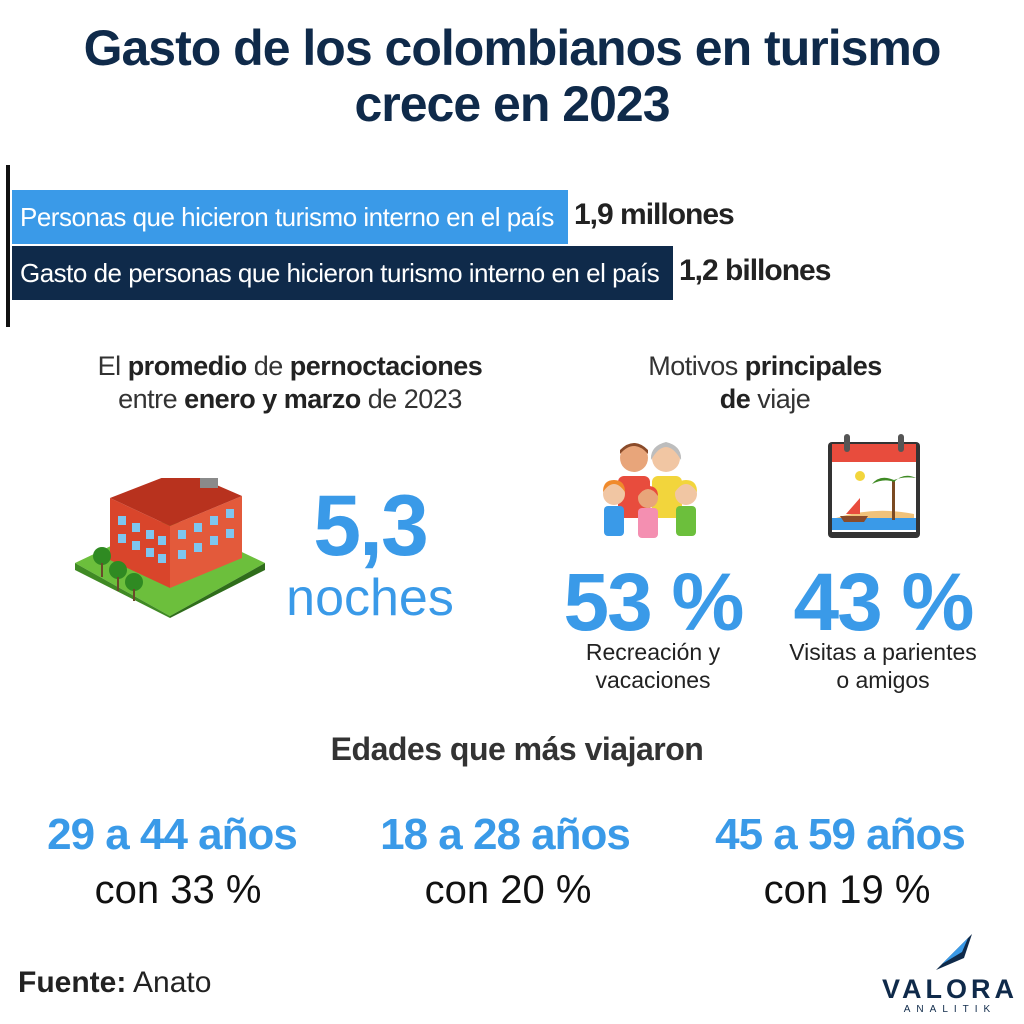  I want to click on bar-axis-line, so click(8, 246).